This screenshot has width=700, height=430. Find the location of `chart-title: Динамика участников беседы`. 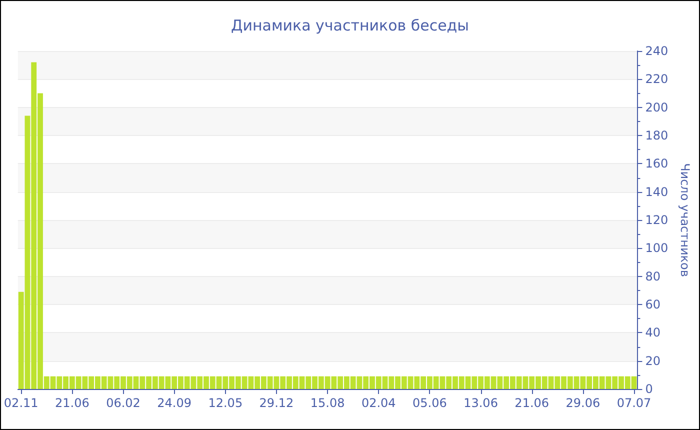

chart-title: Динамика участников беседы is located at coordinates (350, 25).